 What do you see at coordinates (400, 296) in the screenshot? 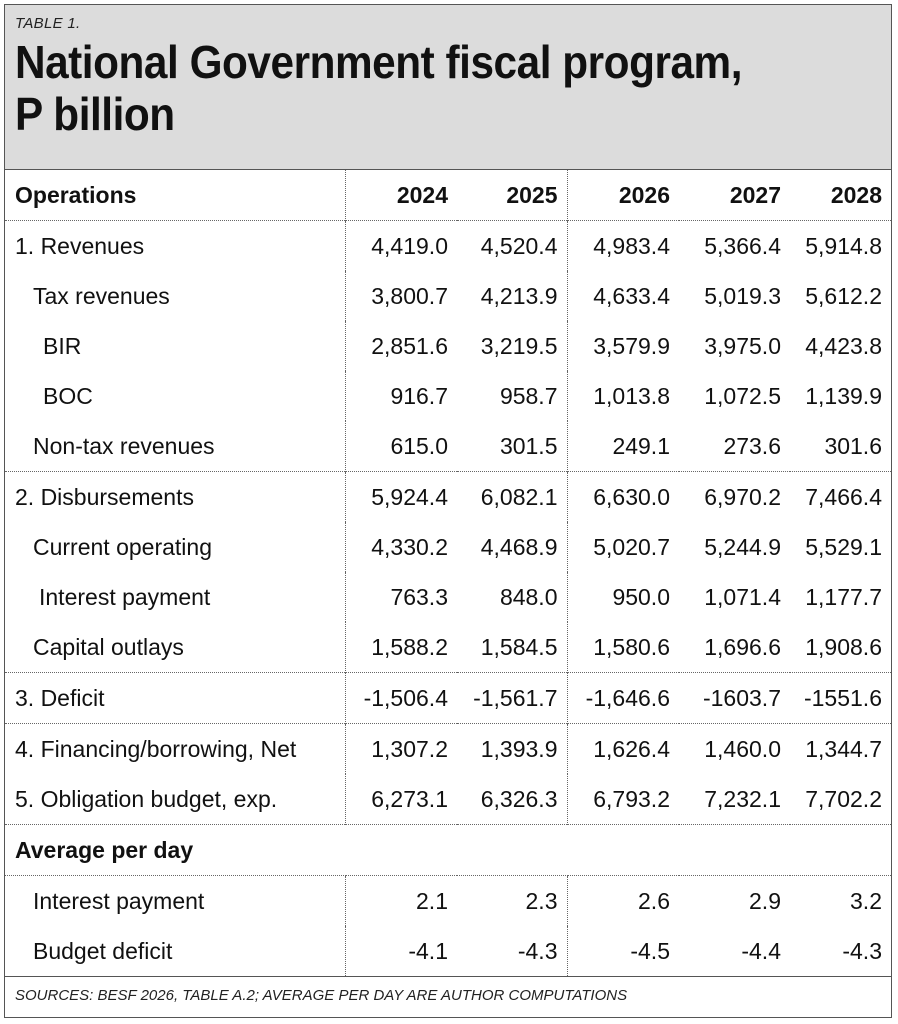
I see `cell-2024: 3,800.7` at bounding box center [400, 296].